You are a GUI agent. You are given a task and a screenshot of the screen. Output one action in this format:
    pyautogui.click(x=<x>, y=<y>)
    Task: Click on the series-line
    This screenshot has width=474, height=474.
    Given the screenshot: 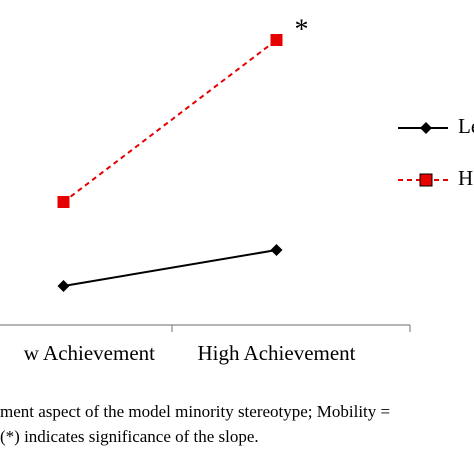 What is the action you would take?
    pyautogui.click(x=170, y=268)
    